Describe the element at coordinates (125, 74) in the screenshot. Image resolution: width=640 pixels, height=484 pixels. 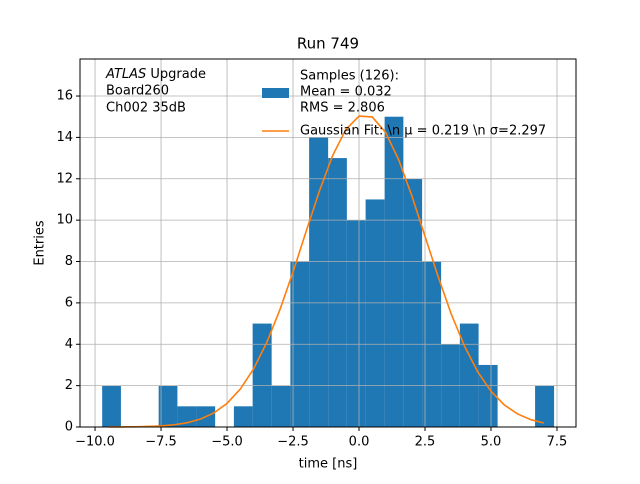
I see `annotation-italic: ATLAS` at that location.